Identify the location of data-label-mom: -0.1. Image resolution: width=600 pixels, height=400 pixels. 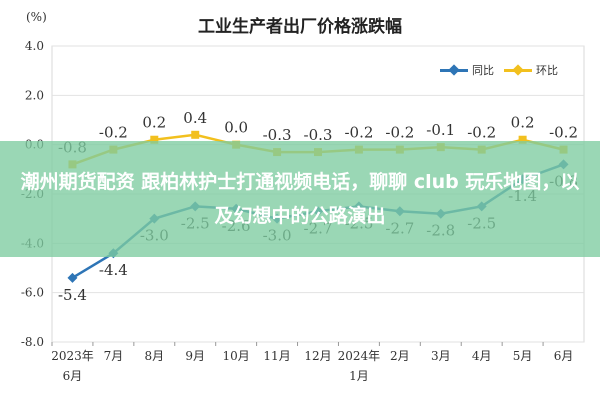
(440, 130).